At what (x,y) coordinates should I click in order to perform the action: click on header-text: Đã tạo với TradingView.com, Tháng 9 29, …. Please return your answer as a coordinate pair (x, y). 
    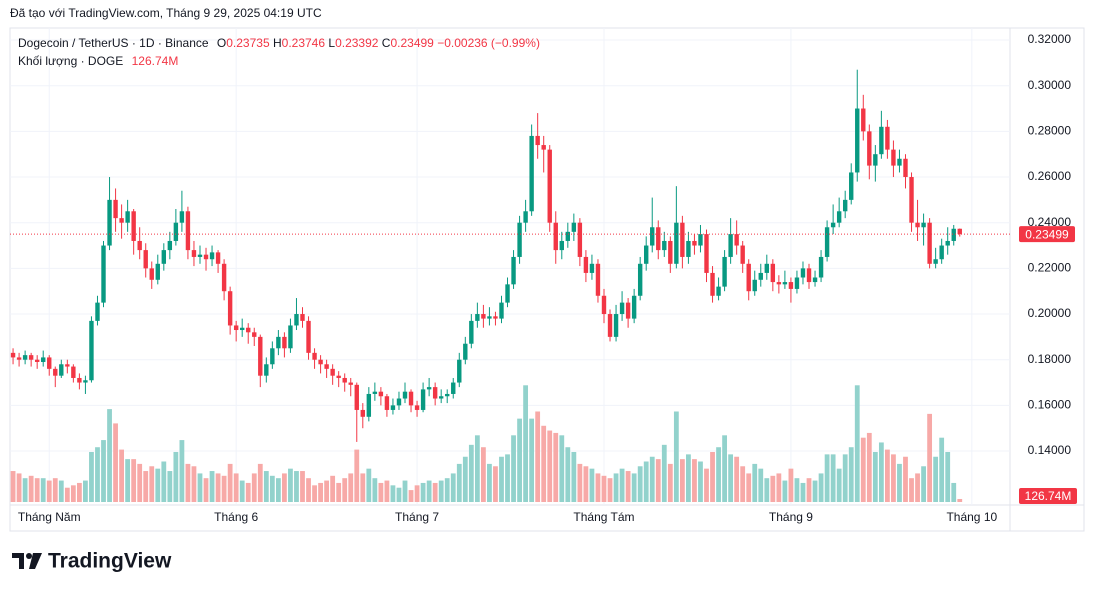
    Looking at the image, I should click on (166, 13).